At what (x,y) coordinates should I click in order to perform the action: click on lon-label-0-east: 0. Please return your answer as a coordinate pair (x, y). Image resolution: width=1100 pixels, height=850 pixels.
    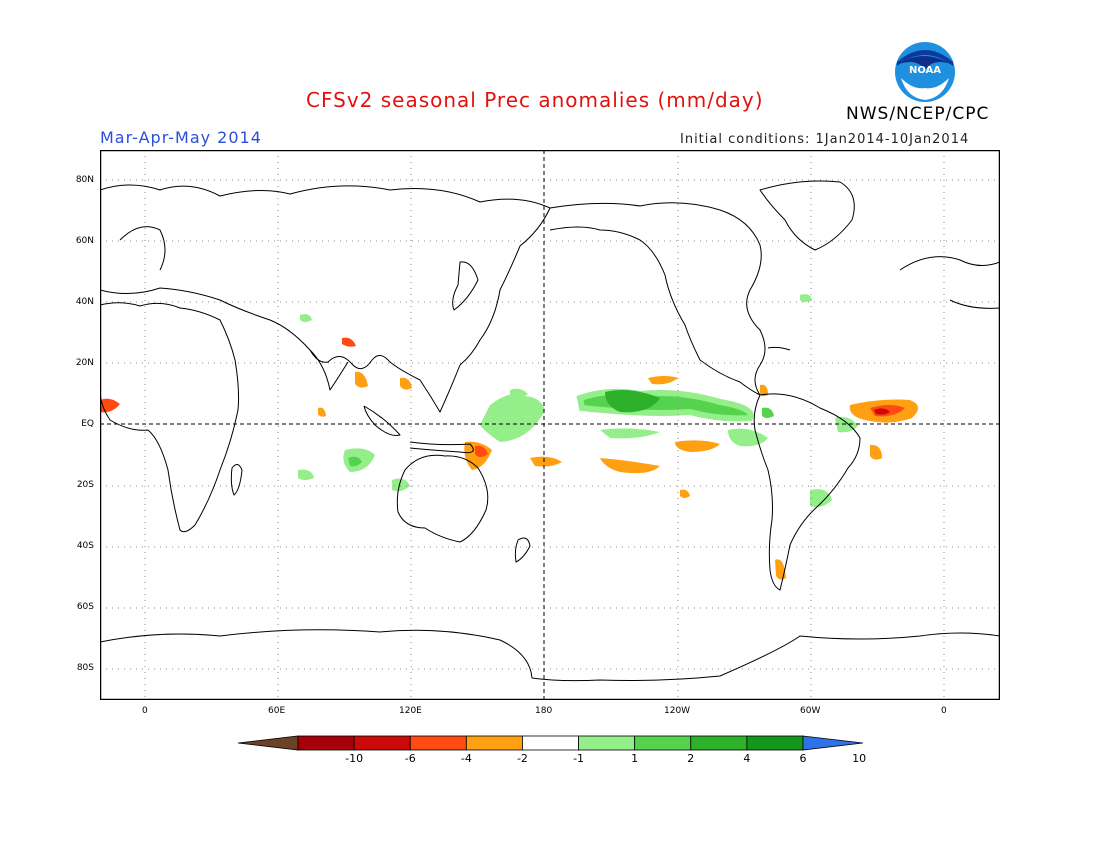
    Looking at the image, I should click on (944, 711).